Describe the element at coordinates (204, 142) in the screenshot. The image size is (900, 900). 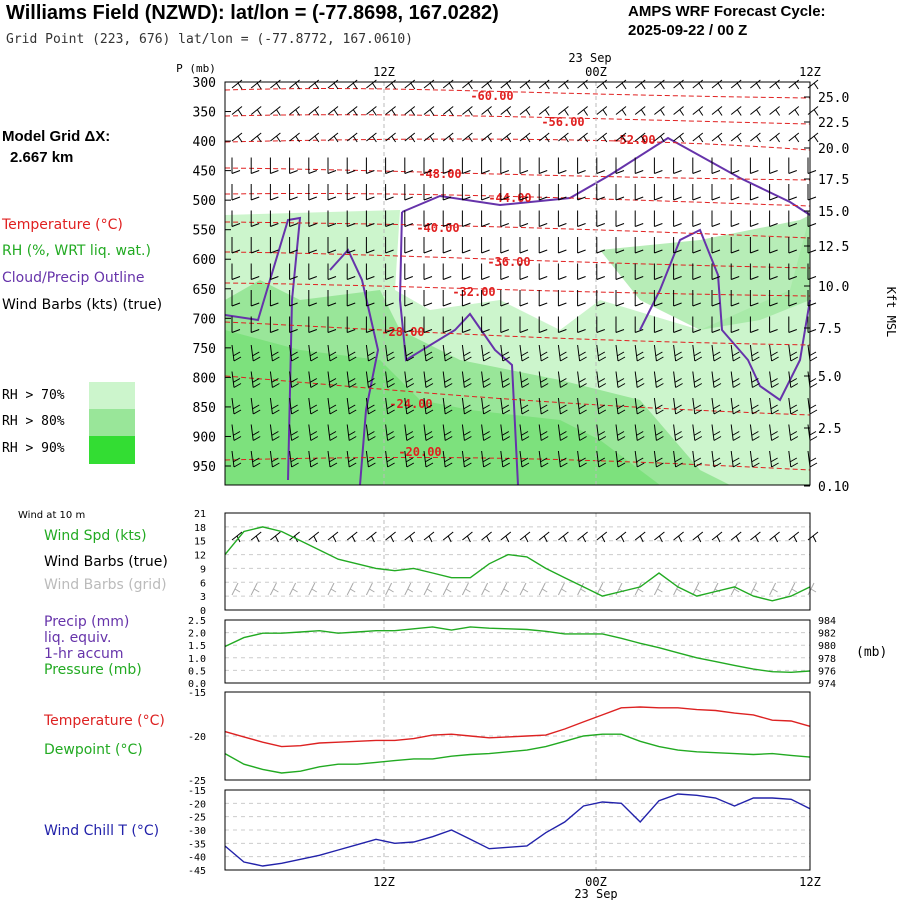
I see `pressure-tick-label: 400` at that location.